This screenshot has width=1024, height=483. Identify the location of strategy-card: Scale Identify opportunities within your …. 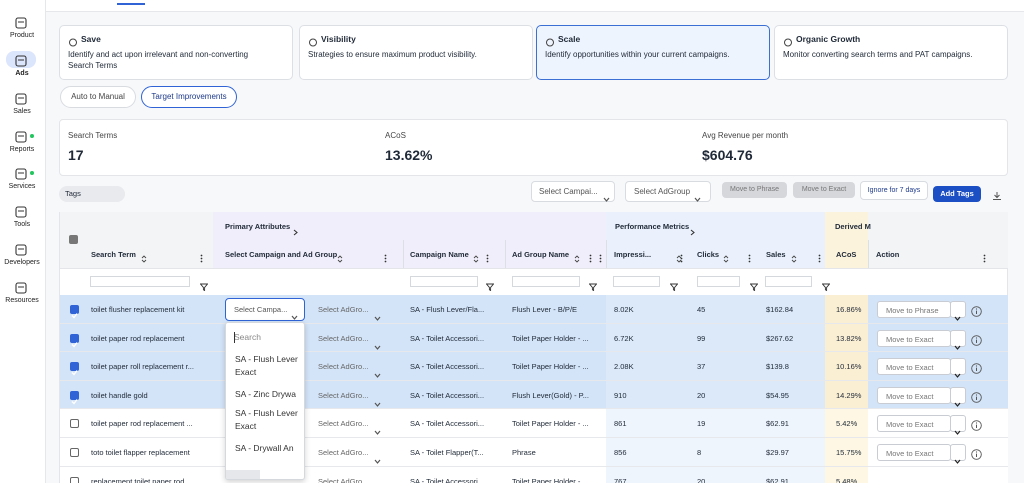
(653, 52).